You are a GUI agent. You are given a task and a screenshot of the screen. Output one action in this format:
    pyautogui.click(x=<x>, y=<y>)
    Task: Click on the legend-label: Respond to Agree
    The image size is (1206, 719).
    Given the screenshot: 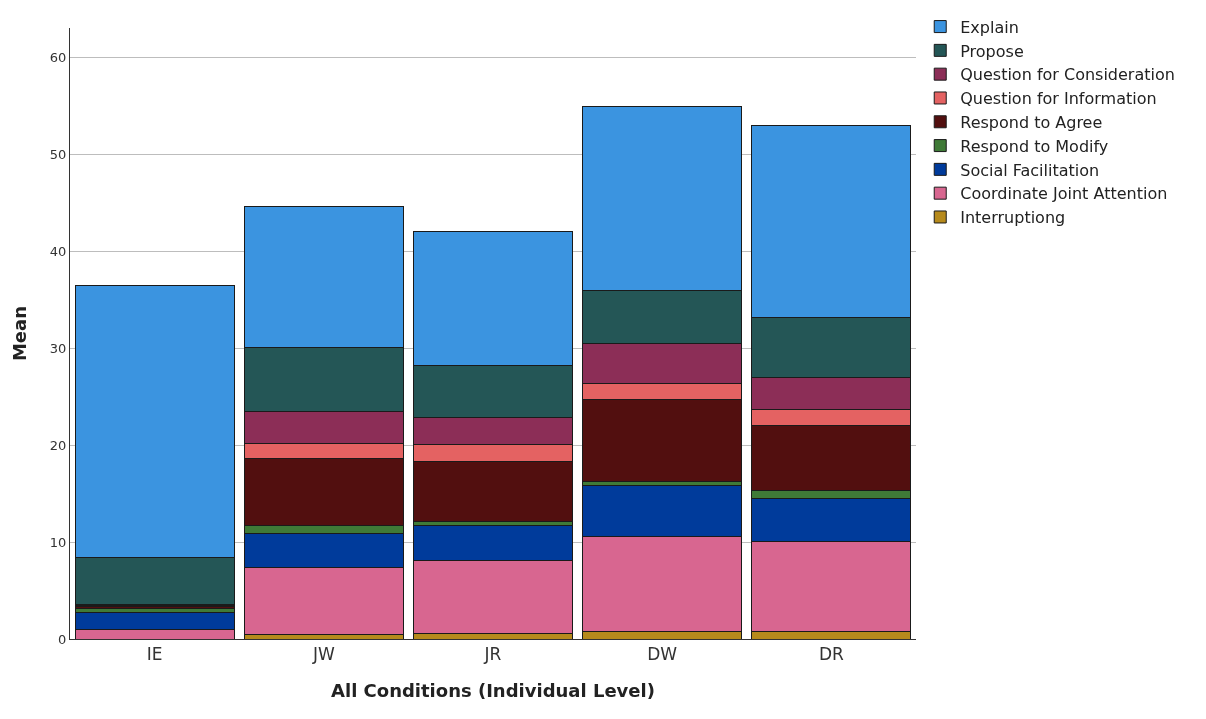 What is the action you would take?
    pyautogui.click(x=1031, y=123)
    